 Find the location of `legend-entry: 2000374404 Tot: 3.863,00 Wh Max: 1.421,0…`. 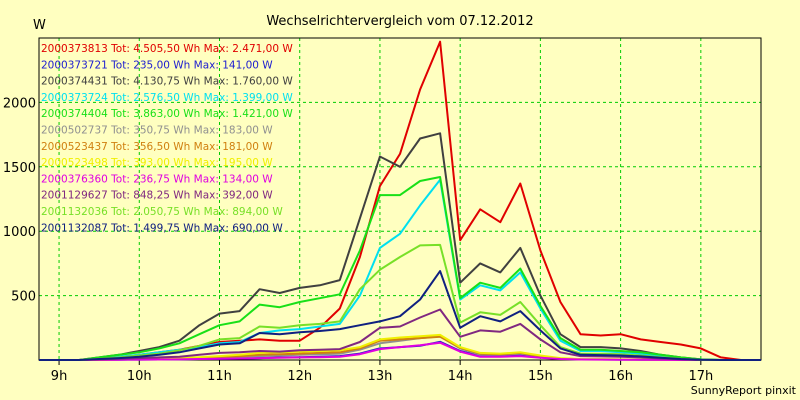

legend-entry: 2000374404 Tot: 3.863,00 Wh Max: 1.421,0… is located at coordinates (167, 114).